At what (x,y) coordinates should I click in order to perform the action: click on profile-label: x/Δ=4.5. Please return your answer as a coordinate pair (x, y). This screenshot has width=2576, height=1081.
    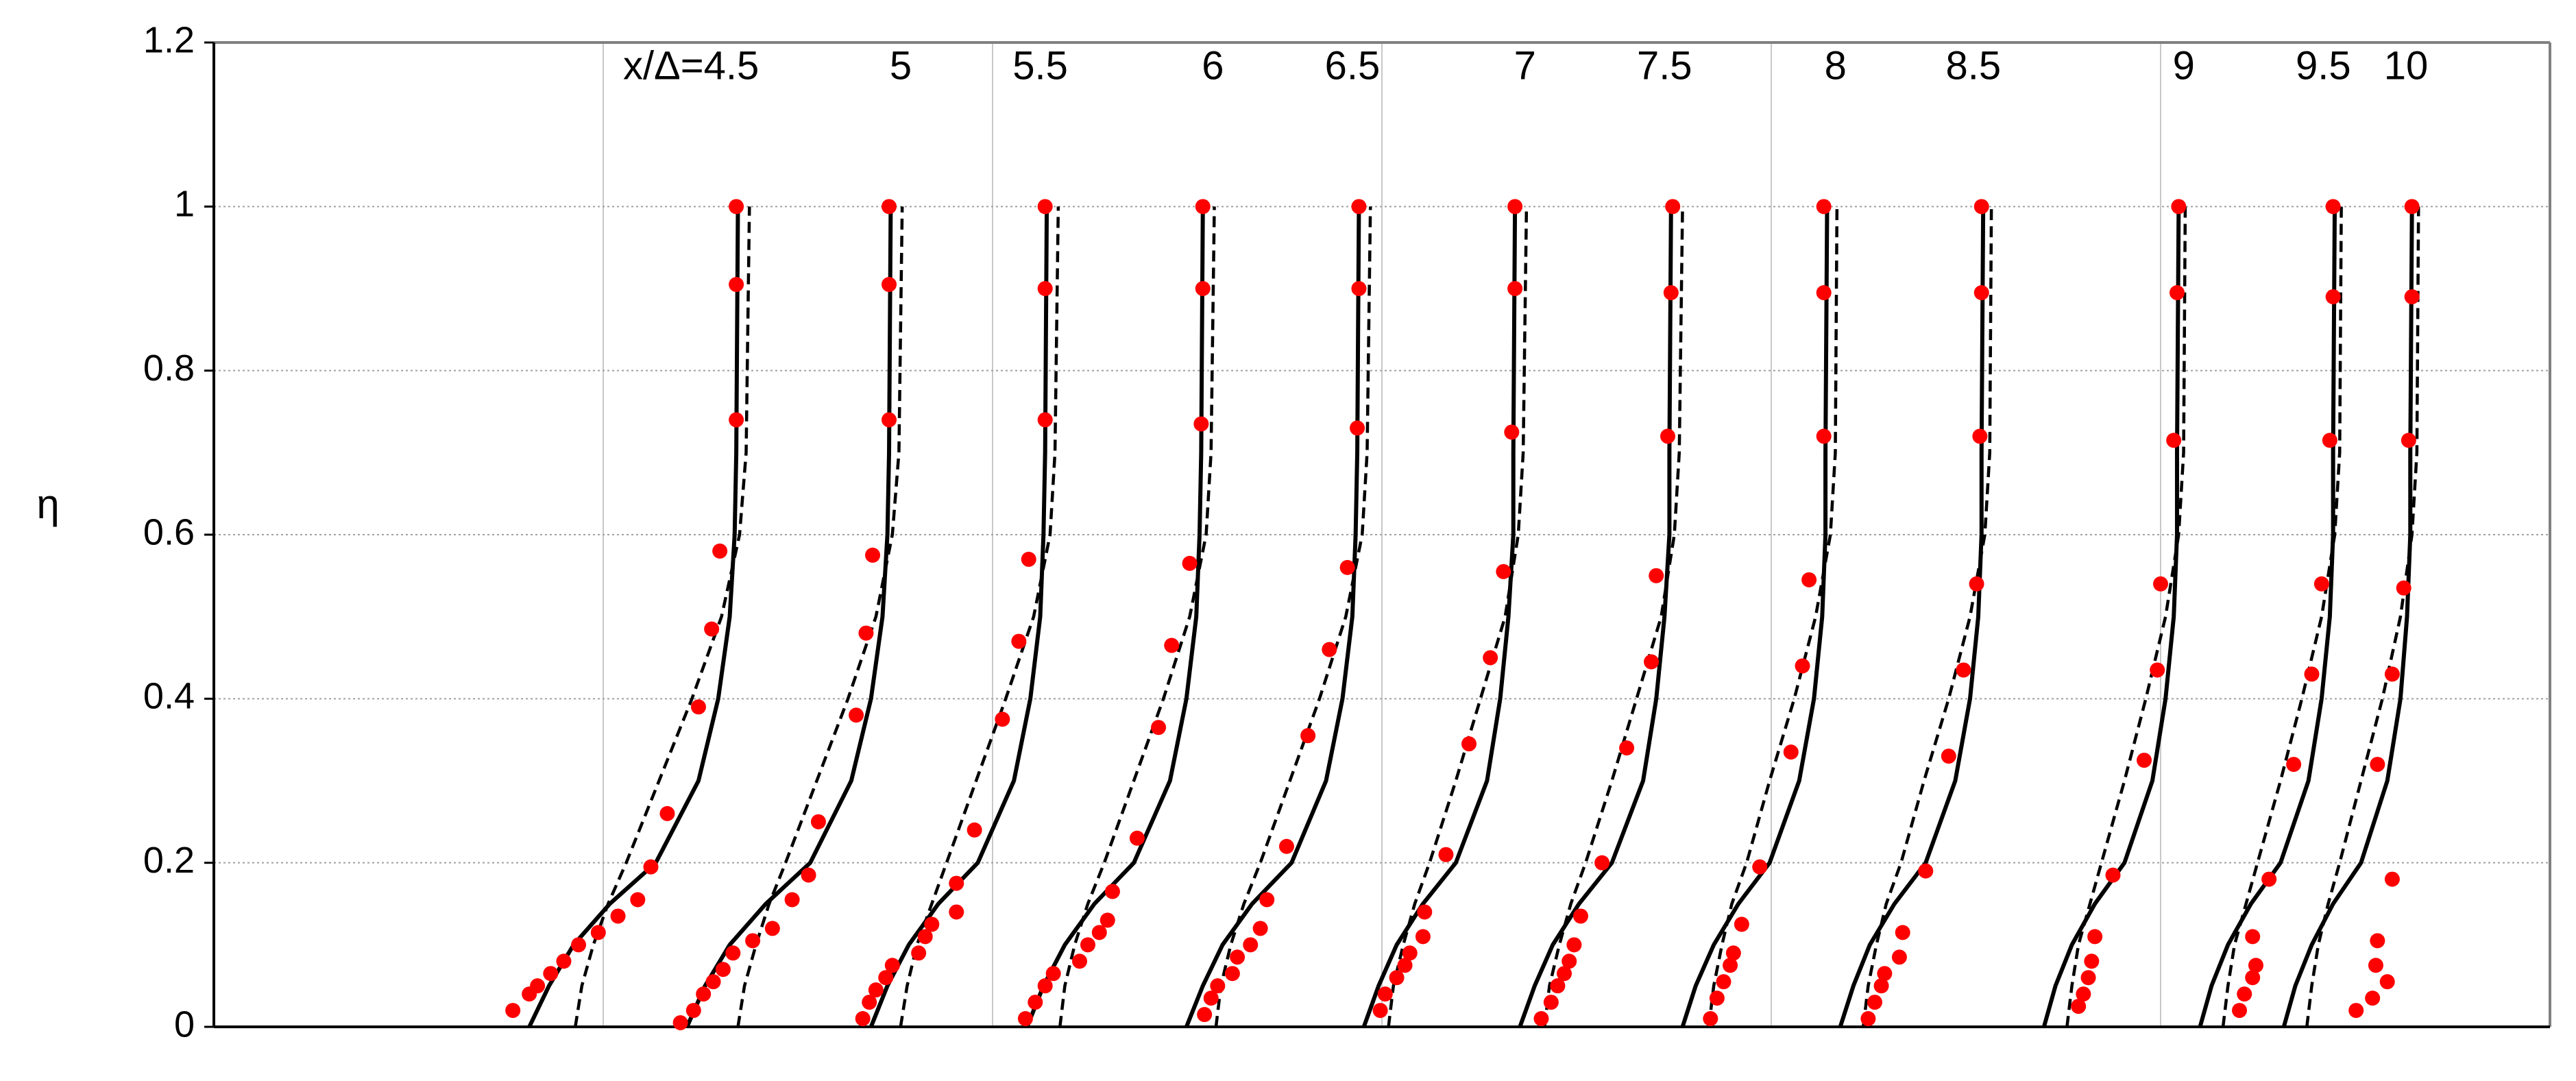
    Looking at the image, I should click on (691, 65).